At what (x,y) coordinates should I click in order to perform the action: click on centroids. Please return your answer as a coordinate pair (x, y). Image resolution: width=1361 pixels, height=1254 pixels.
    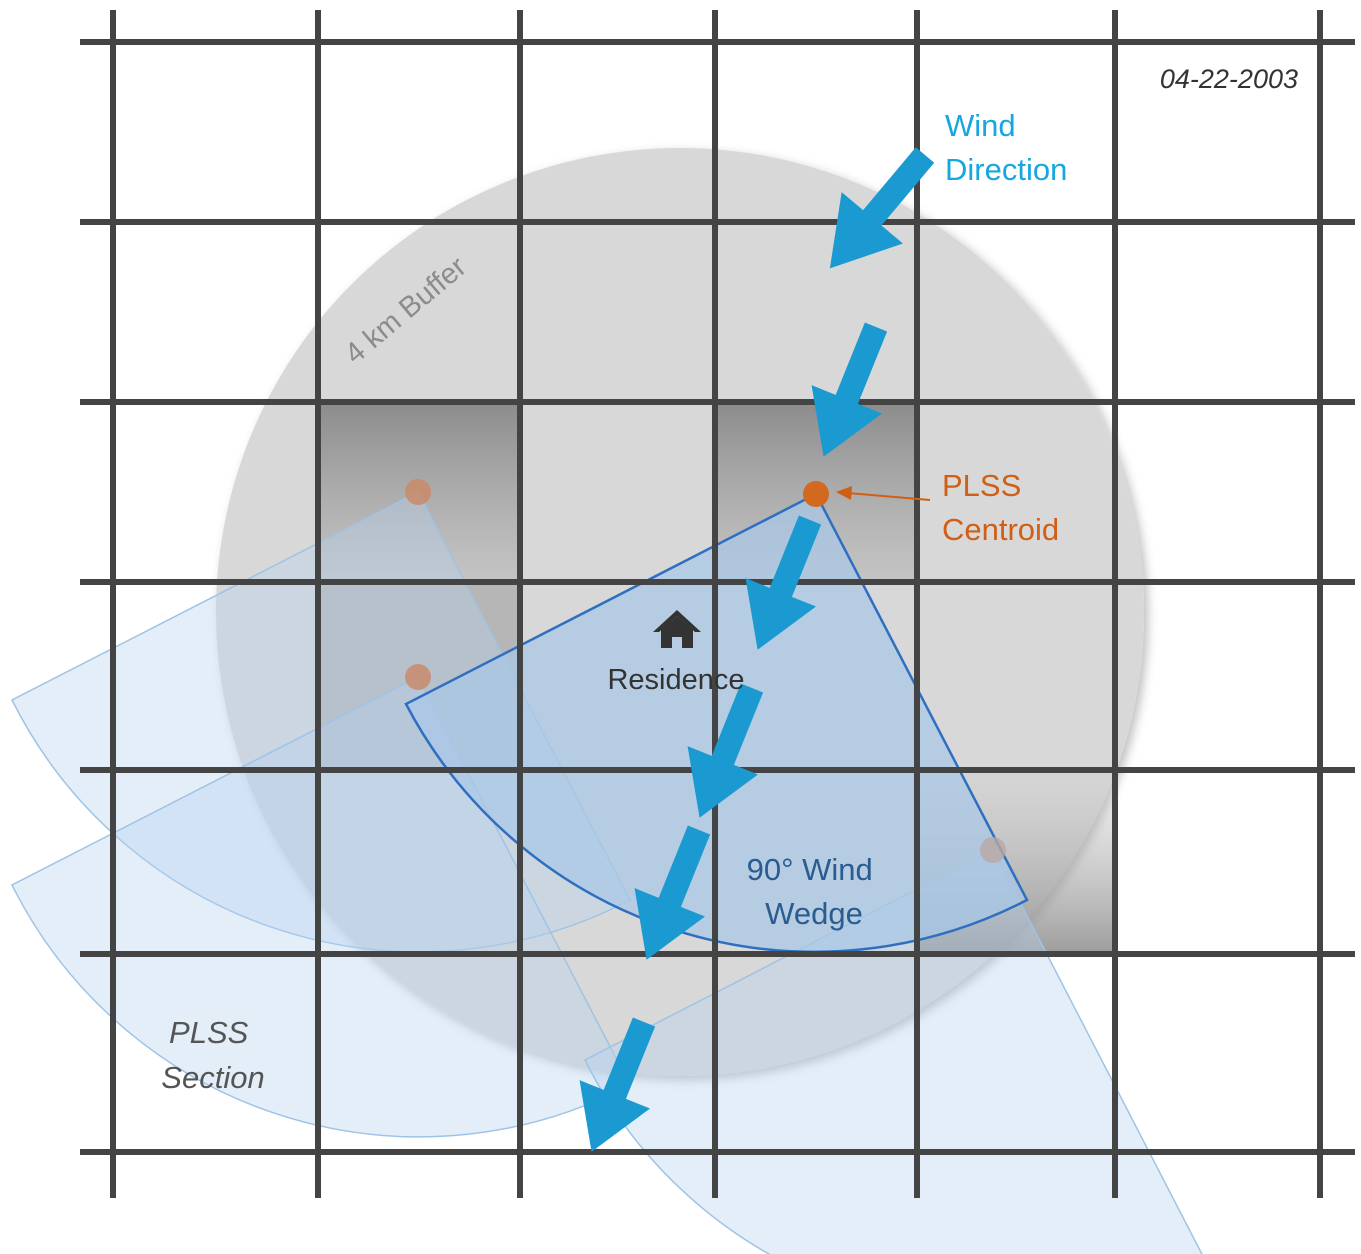
    Looking at the image, I should click on (705, 671).